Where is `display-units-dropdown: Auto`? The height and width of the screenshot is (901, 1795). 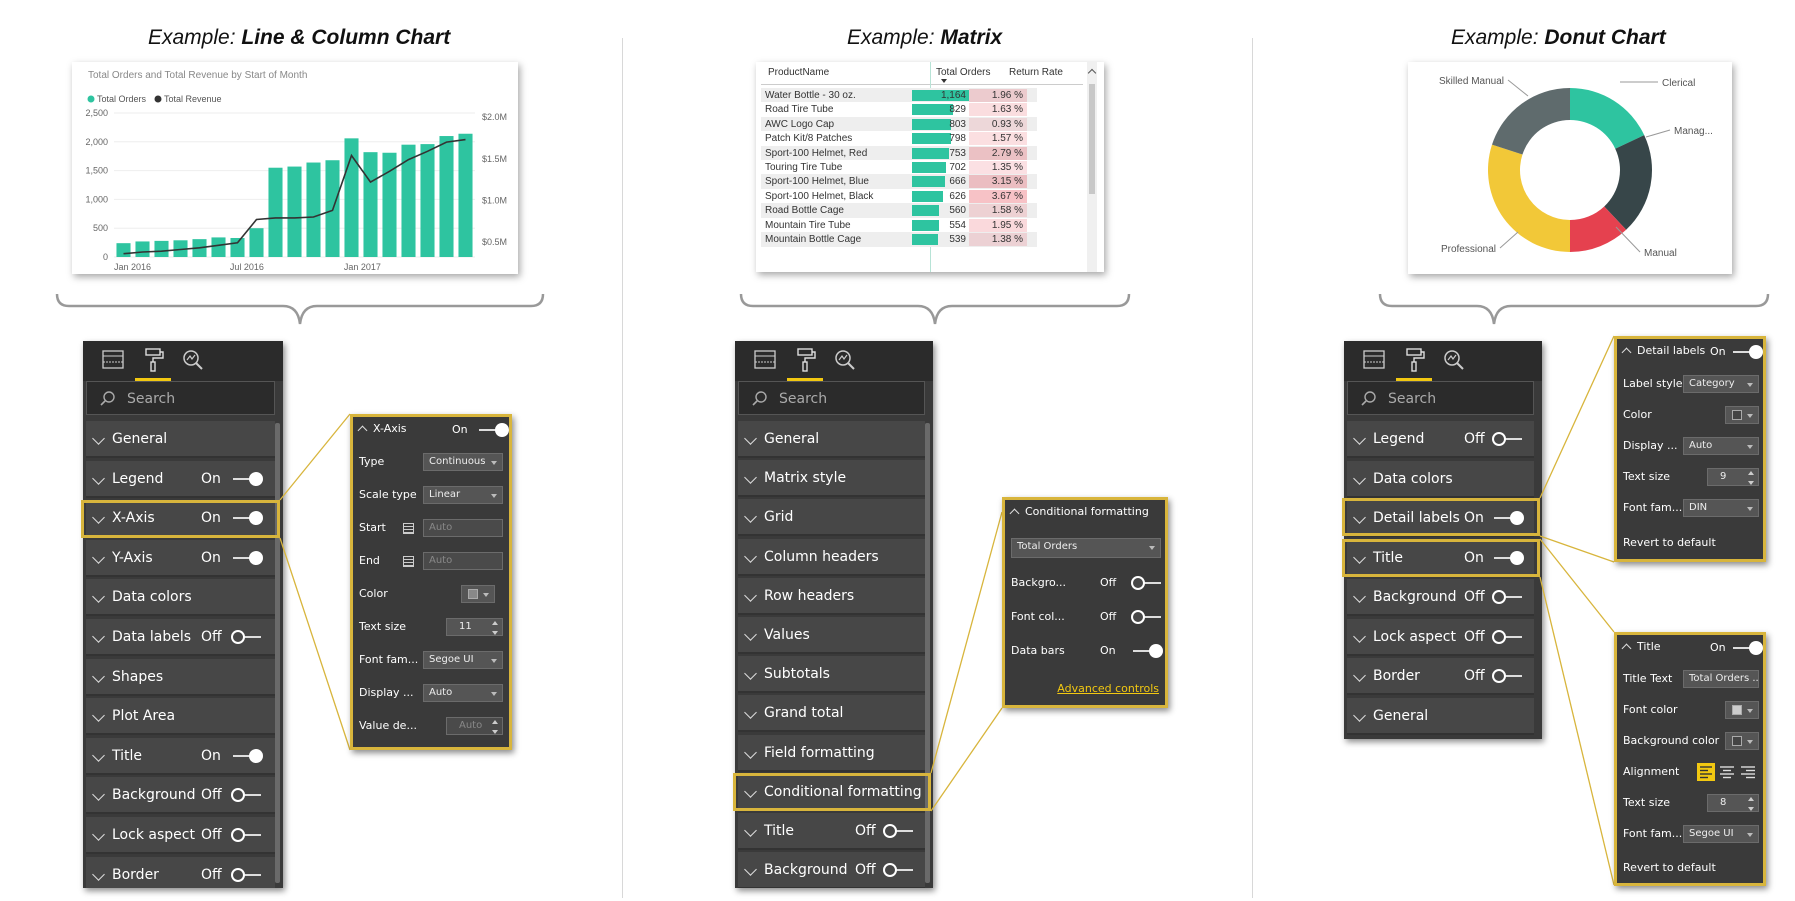 display-units-dropdown: Auto is located at coordinates (463, 693).